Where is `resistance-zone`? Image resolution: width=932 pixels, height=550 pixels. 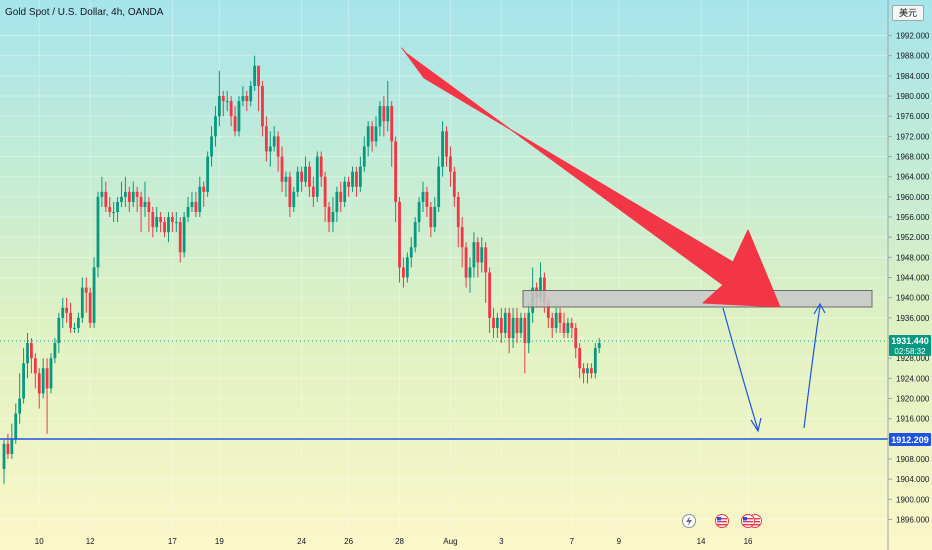
resistance-zone is located at coordinates (697, 299).